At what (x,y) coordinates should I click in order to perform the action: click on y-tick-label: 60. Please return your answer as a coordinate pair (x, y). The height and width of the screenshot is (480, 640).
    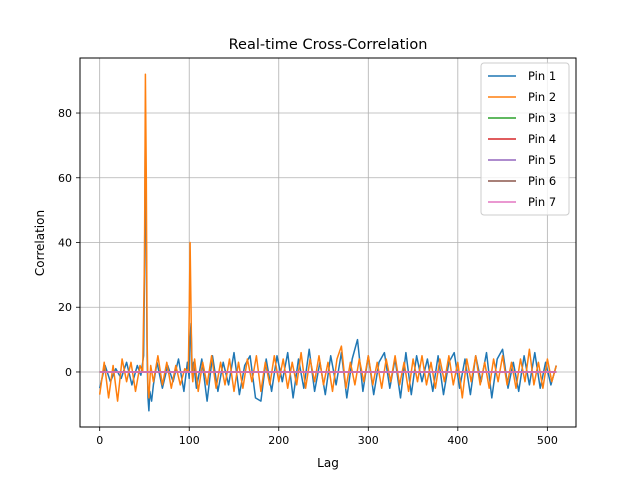
    Looking at the image, I should click on (65, 178).